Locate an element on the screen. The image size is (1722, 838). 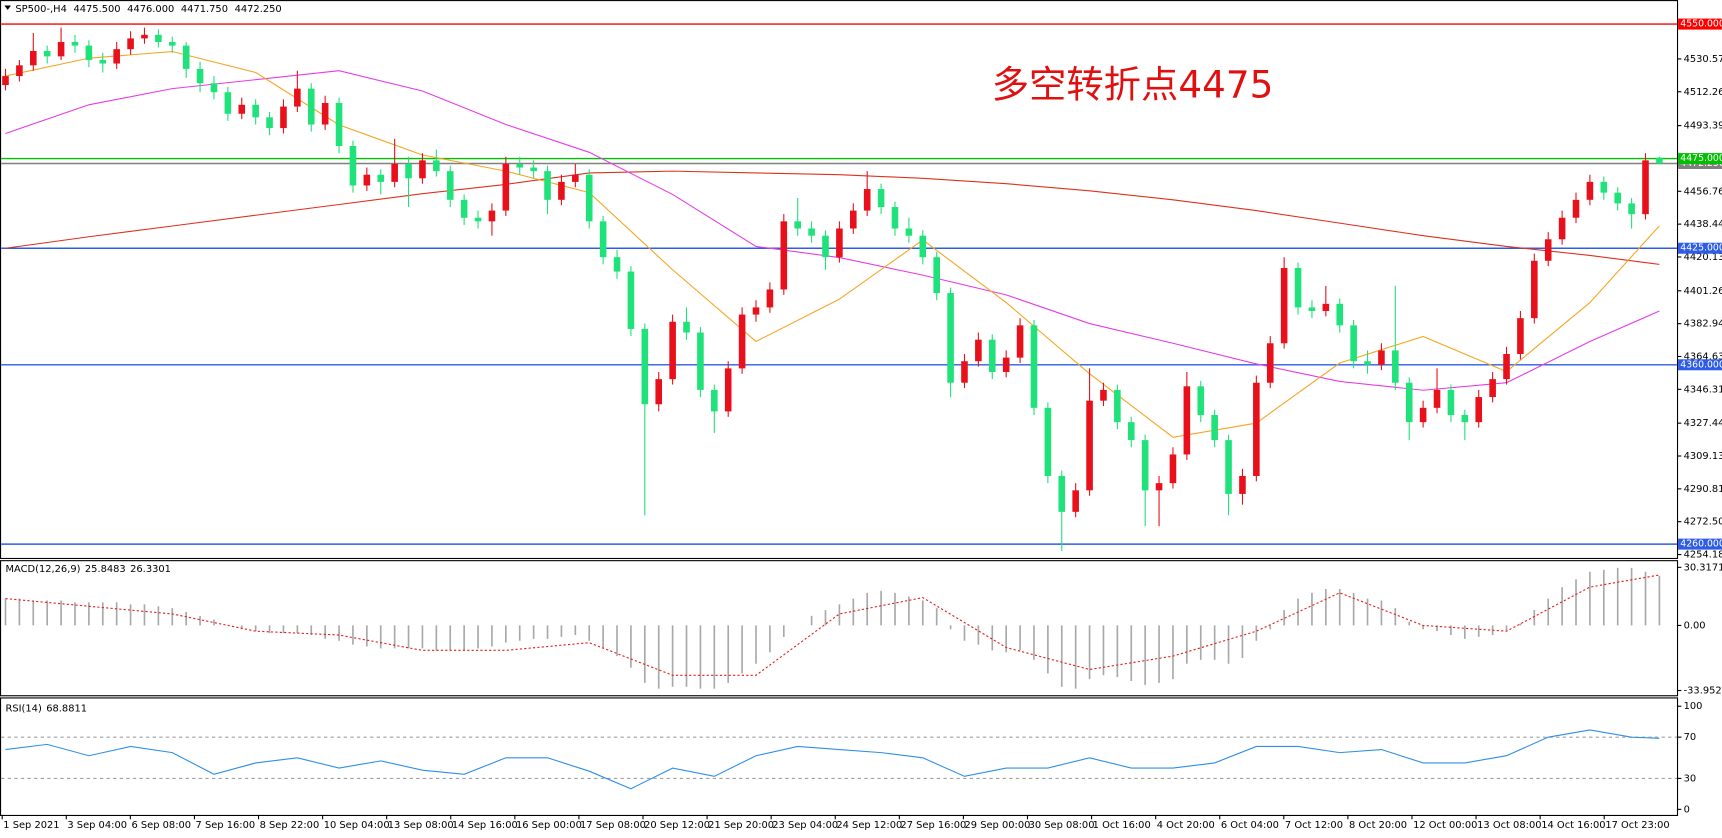
macd-main-value: 25.8483 is located at coordinates (105, 569).